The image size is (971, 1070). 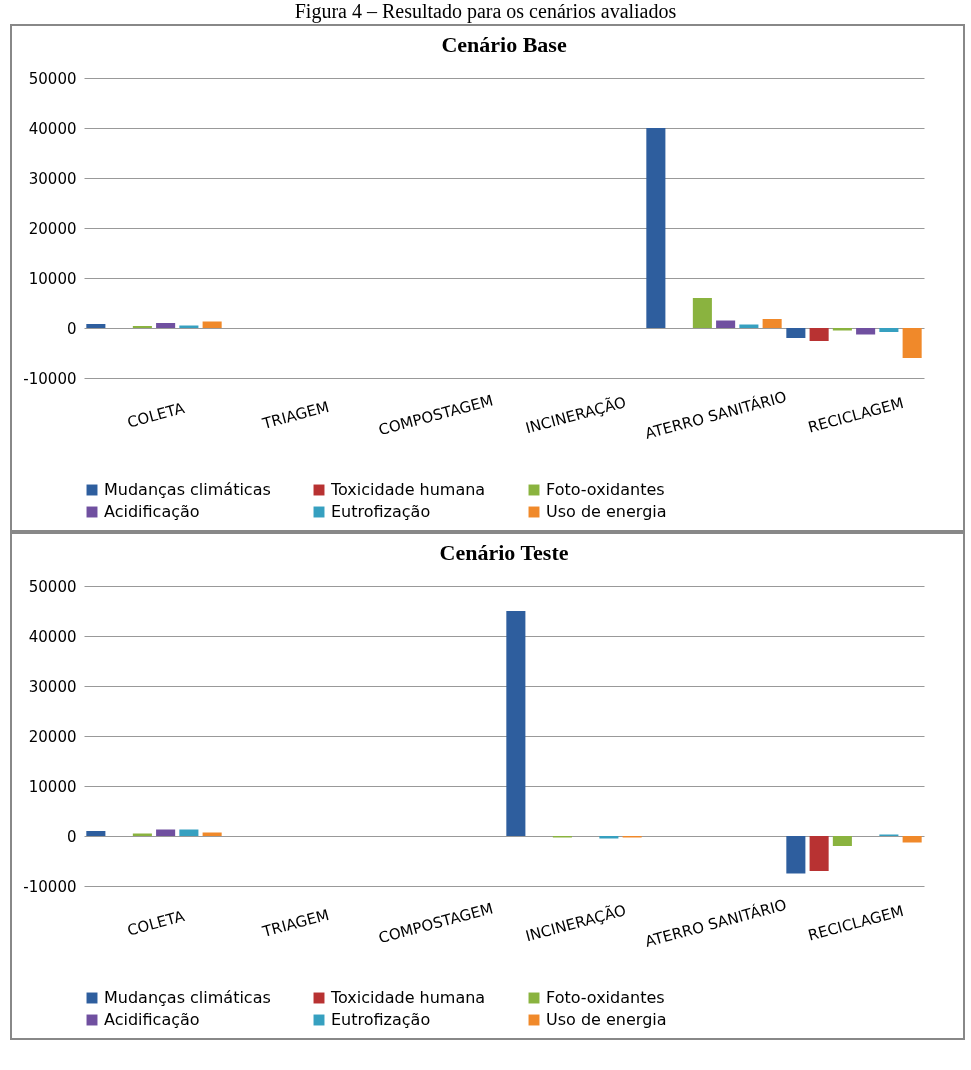 What do you see at coordinates (485, 12) in the screenshot?
I see `text: Figura 4 – Resultado para os cenários avaliados` at bounding box center [485, 12].